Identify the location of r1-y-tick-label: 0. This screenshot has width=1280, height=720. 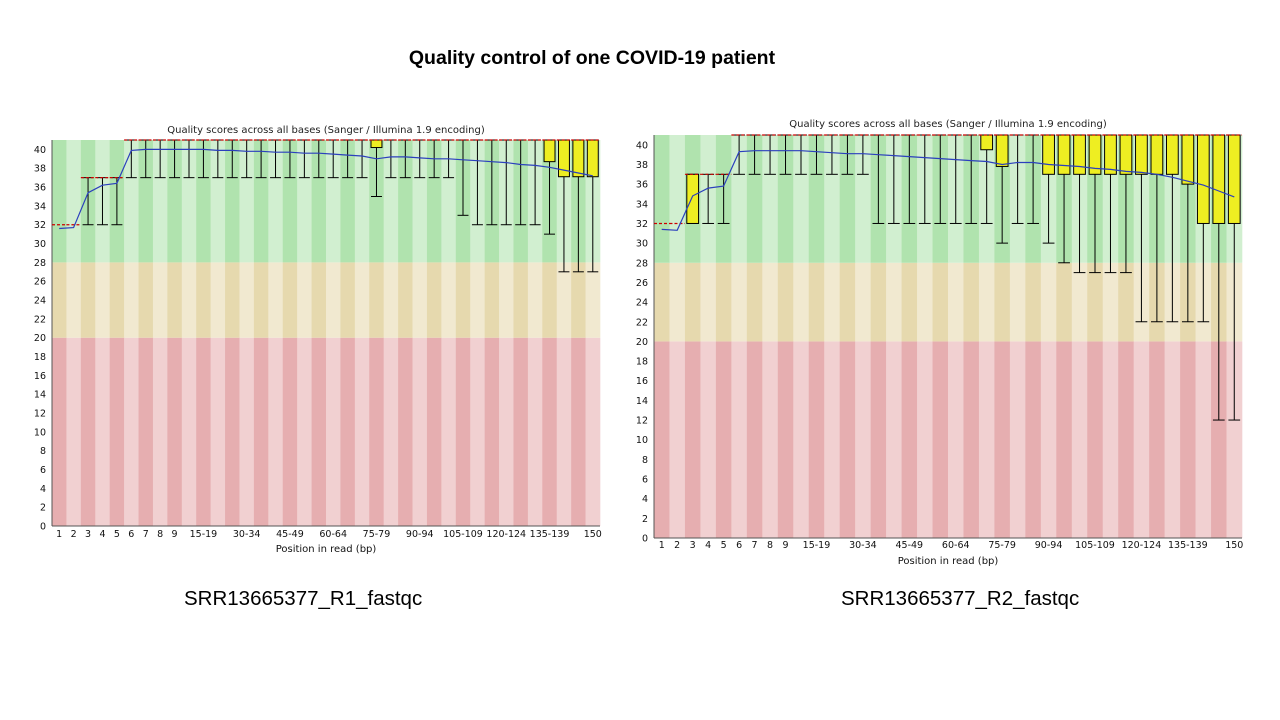
(43, 527).